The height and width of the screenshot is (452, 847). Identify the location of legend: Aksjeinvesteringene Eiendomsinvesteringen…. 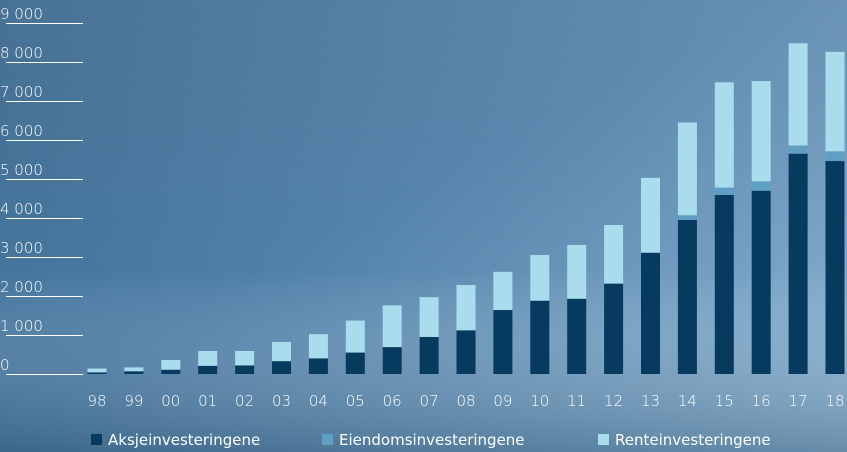
(431, 440).